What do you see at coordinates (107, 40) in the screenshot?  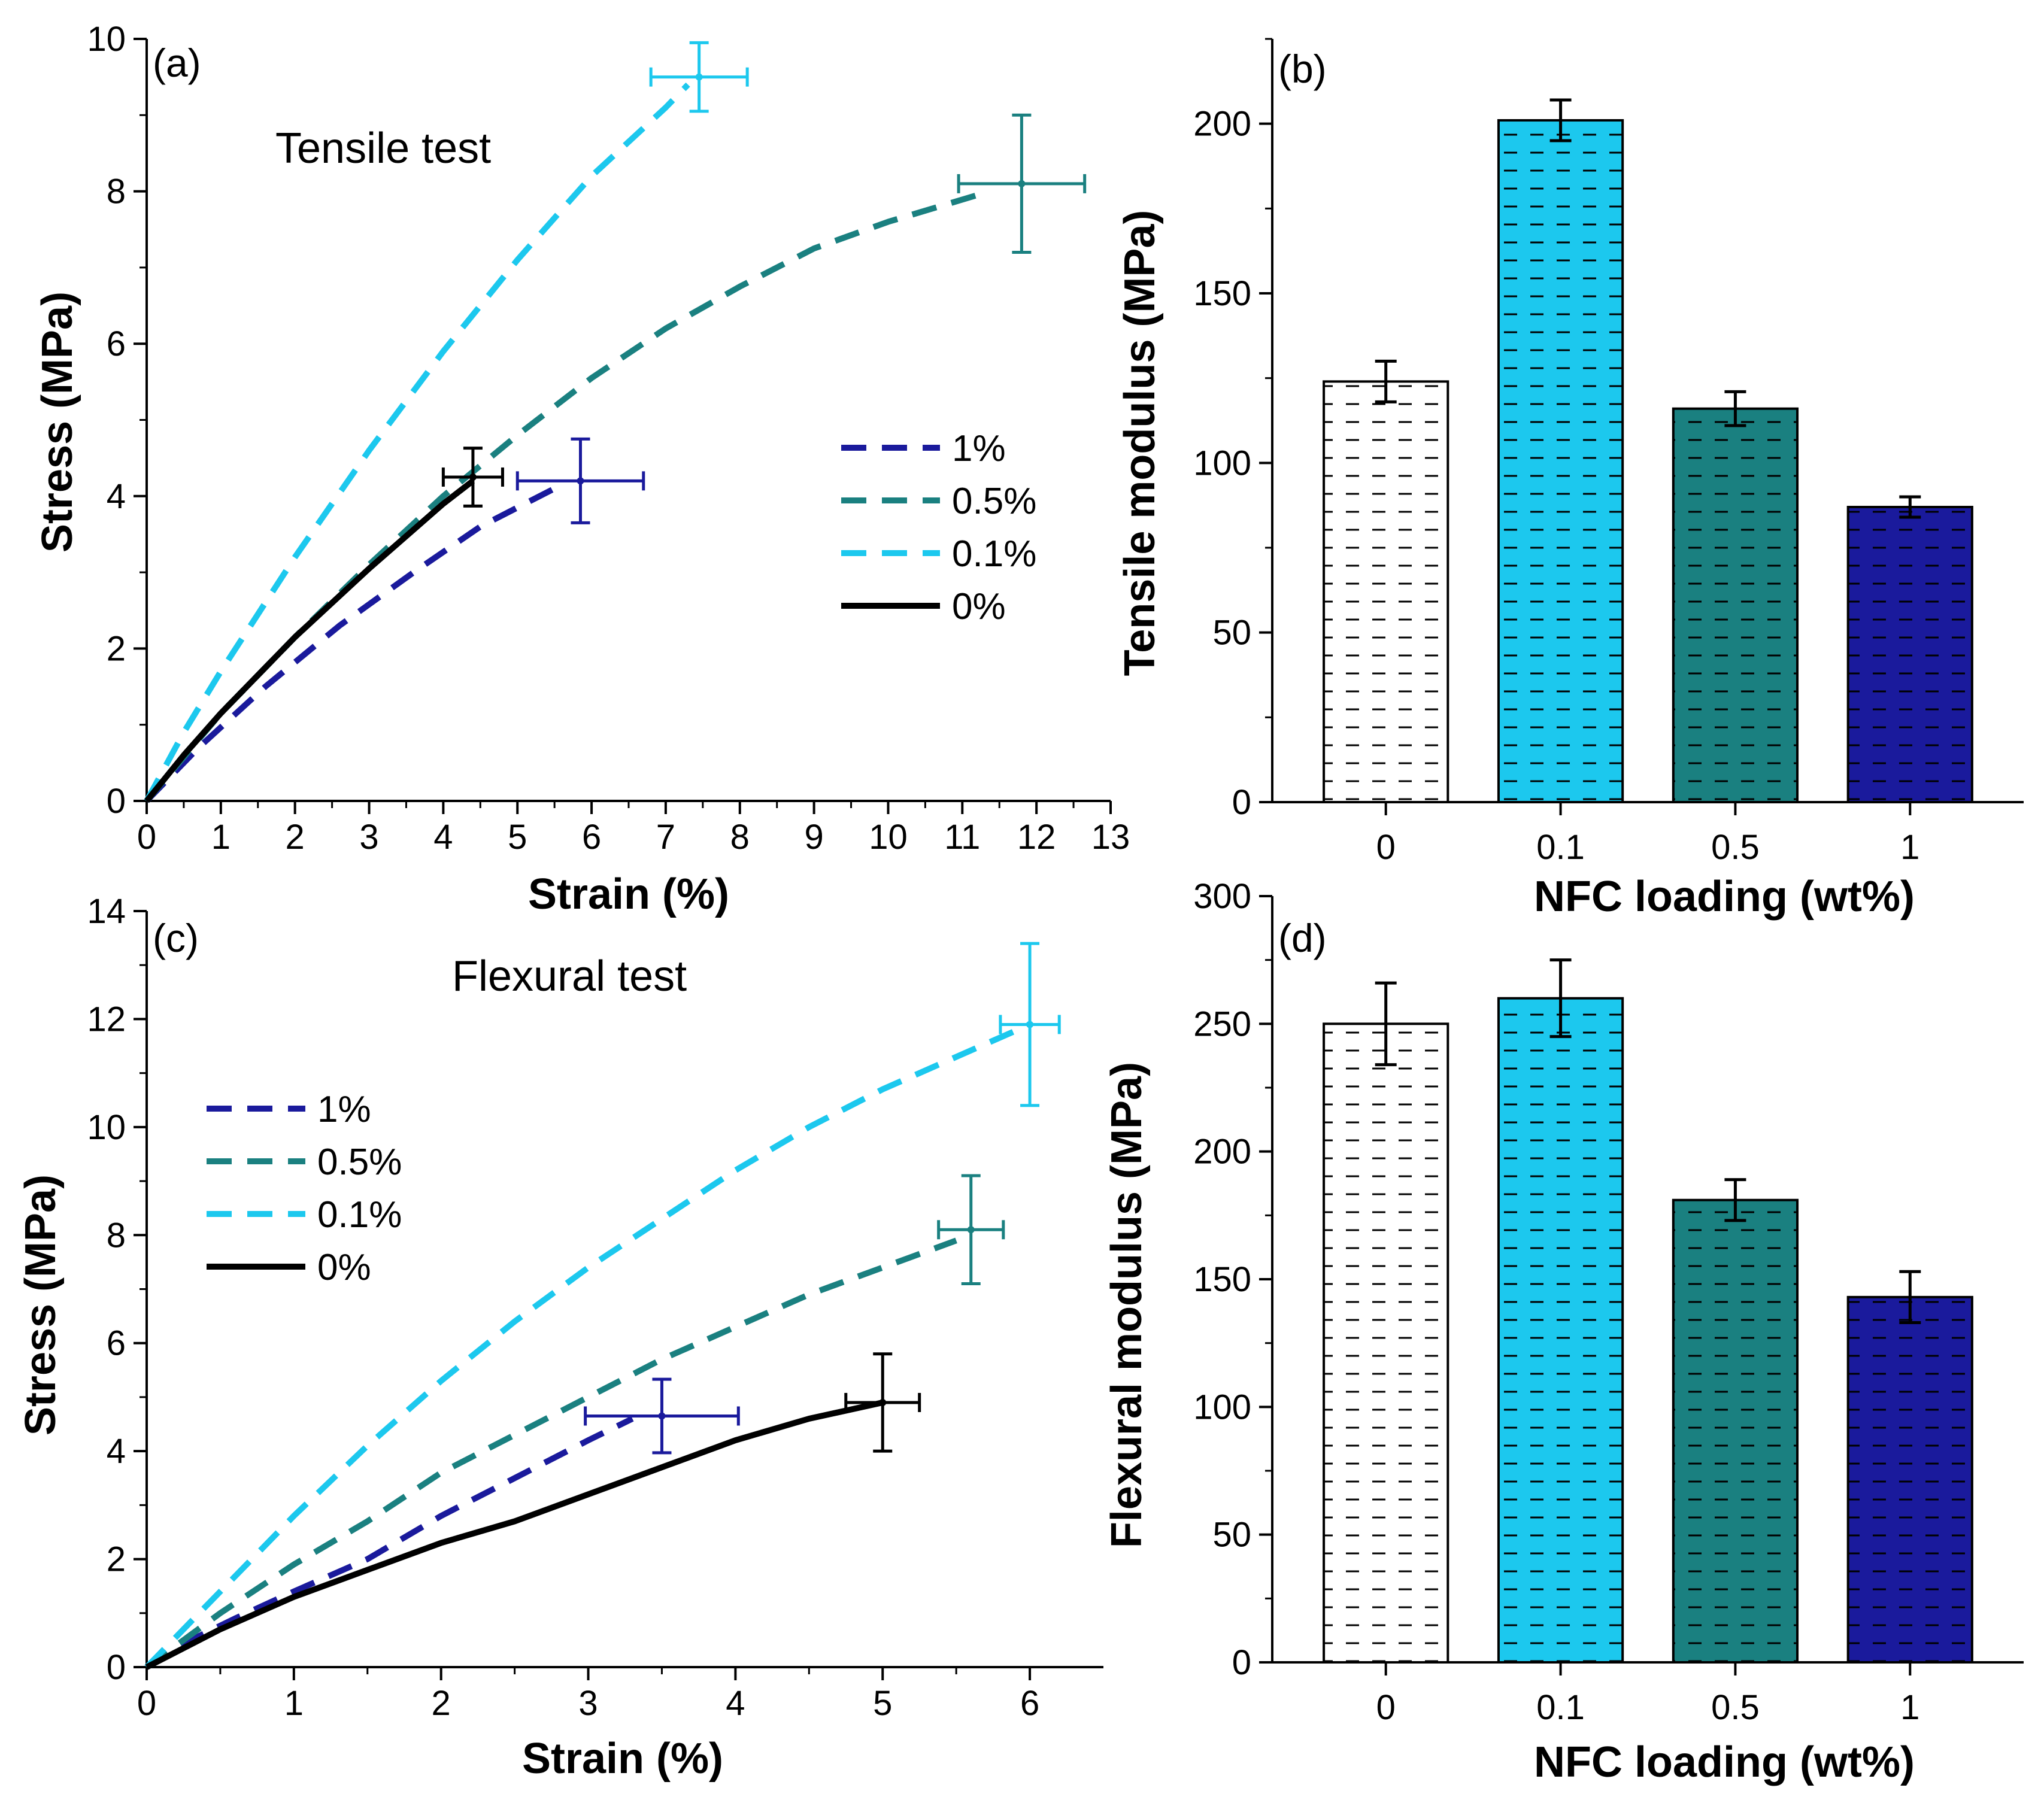 I see `y-tick-label: 10` at bounding box center [107, 40].